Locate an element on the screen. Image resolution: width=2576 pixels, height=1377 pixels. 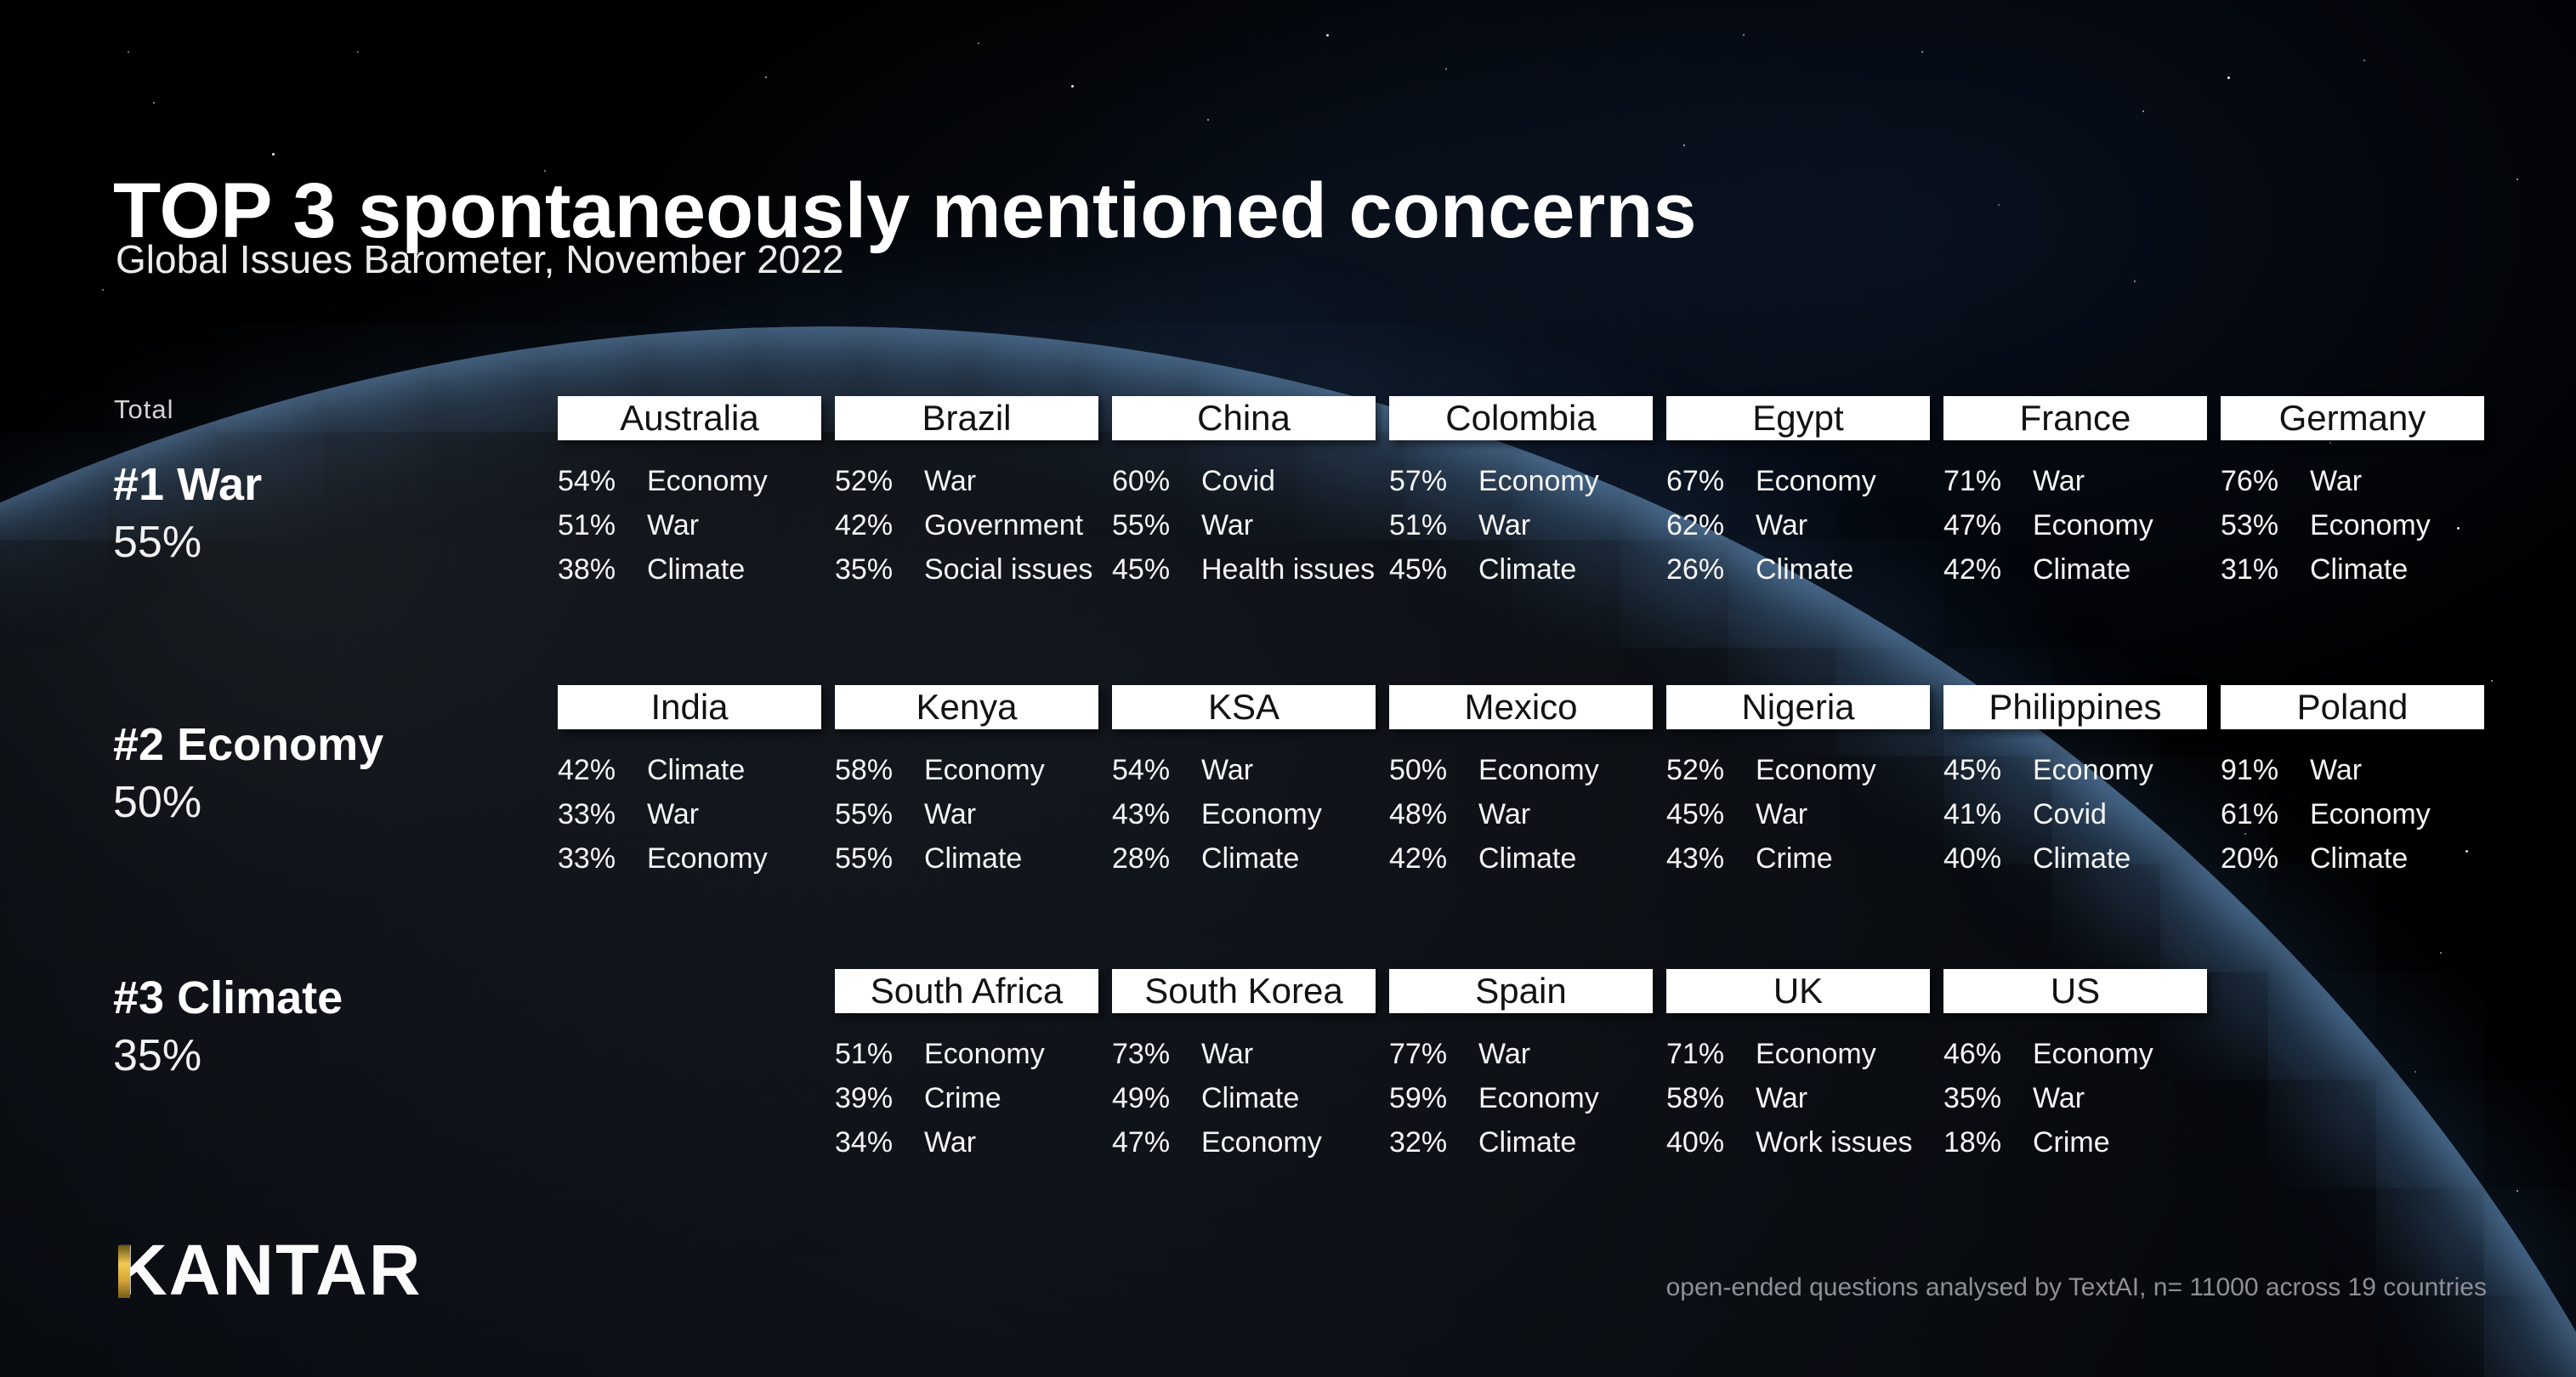
concern-line: 18% Crime is located at coordinates (2075, 1142).